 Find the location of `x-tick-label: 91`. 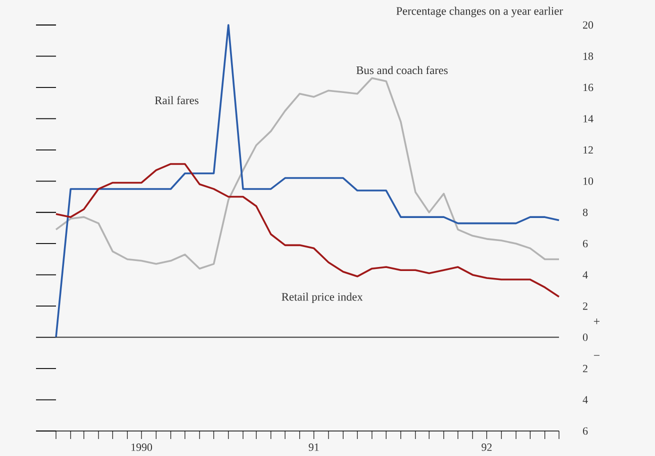

x-tick-label: 91 is located at coordinates (313, 447).